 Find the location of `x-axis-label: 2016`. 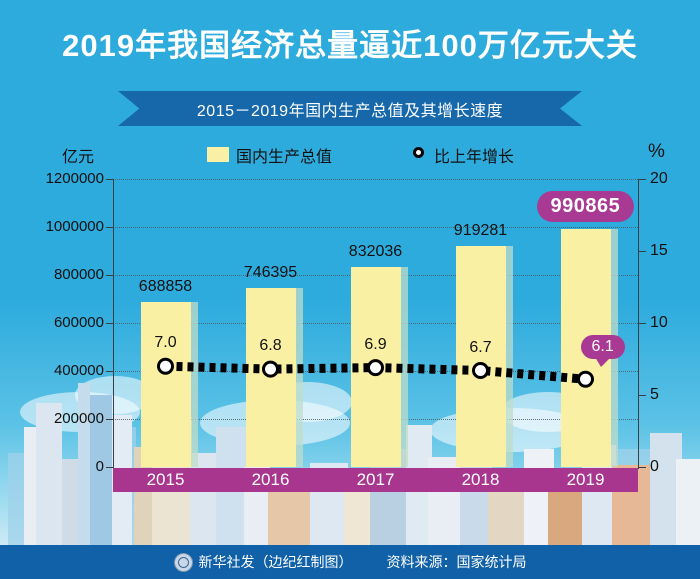

x-axis-label: 2016 is located at coordinates (270, 479).